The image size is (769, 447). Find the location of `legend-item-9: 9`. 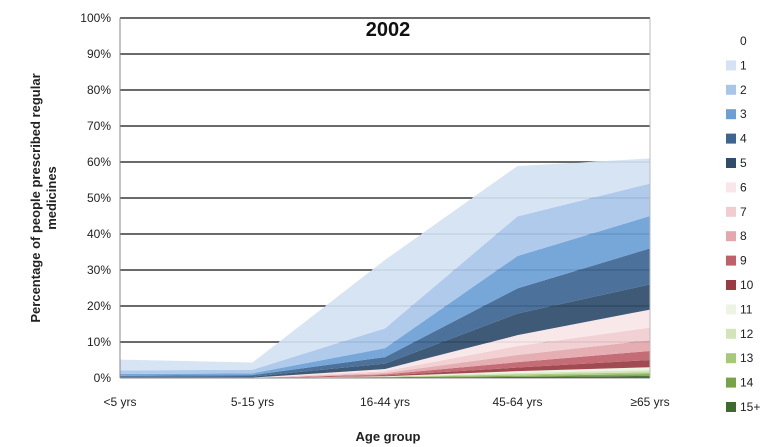

legend-item-9: 9 is located at coordinates (736, 261).